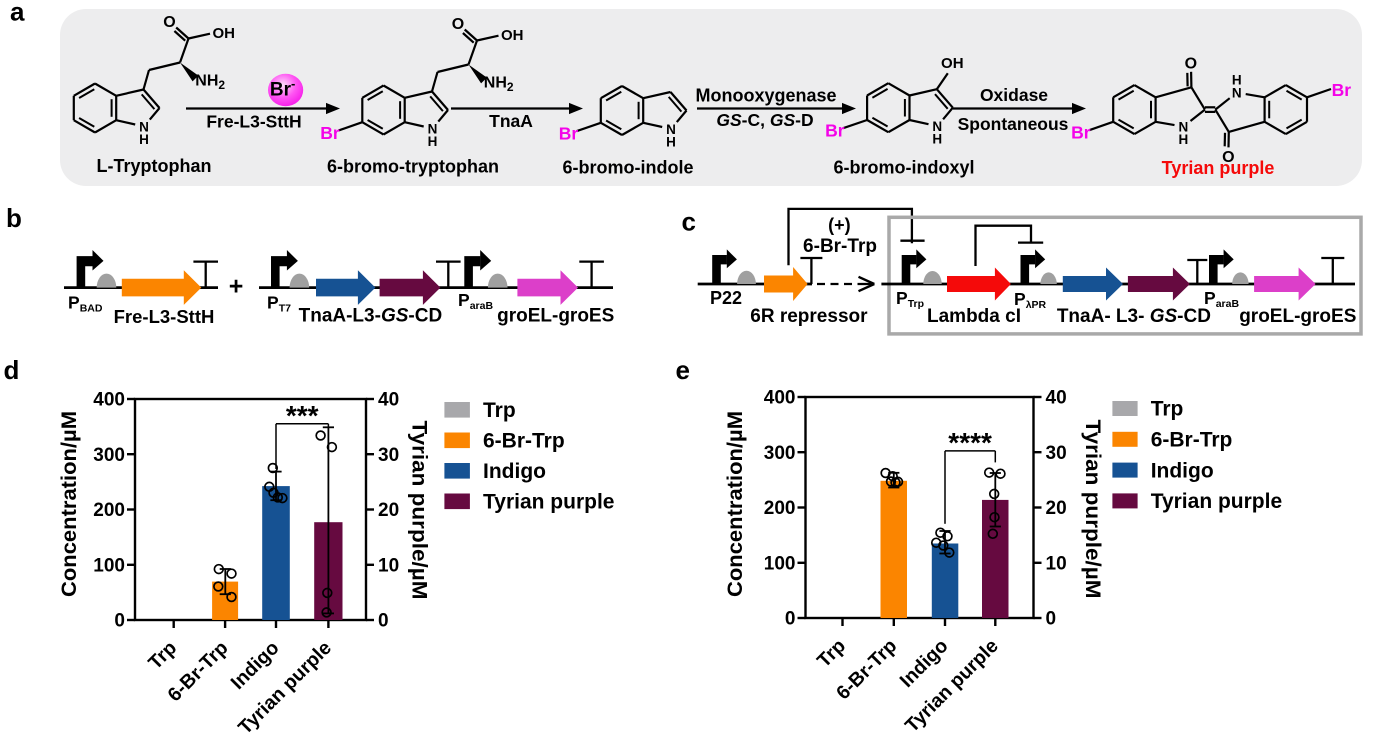  Describe the element at coordinates (371, 316) in the screenshot. I see `svg-text: TnaA-L3-GS-CD` at that location.